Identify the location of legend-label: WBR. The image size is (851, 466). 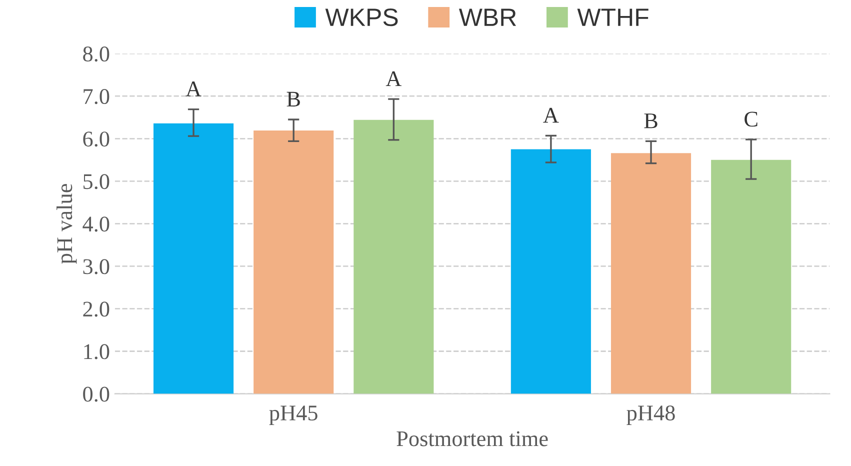
(487, 17).